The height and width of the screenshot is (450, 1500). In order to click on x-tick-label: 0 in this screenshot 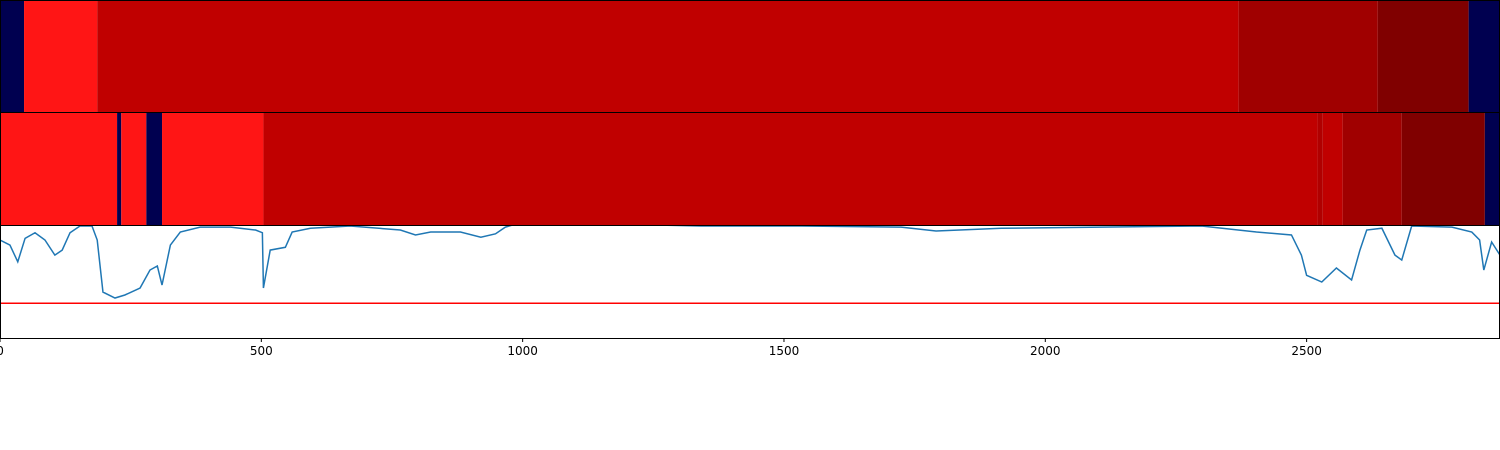, I will do `click(2, 351)`.